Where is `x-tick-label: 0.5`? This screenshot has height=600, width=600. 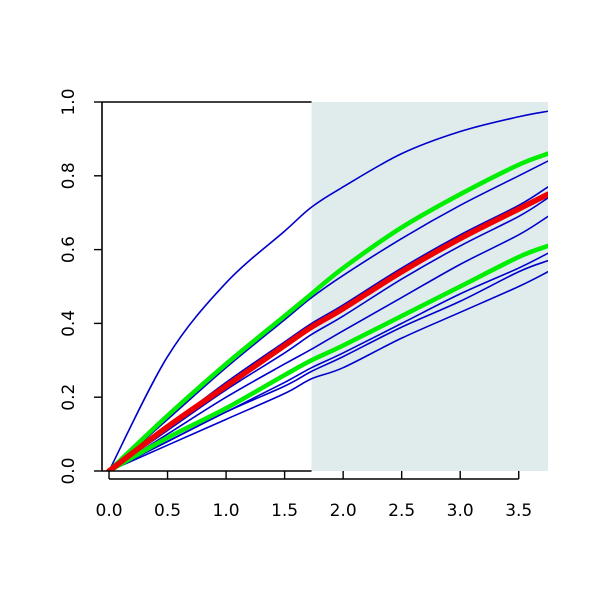
x-tick-label: 0.5 is located at coordinates (167, 511).